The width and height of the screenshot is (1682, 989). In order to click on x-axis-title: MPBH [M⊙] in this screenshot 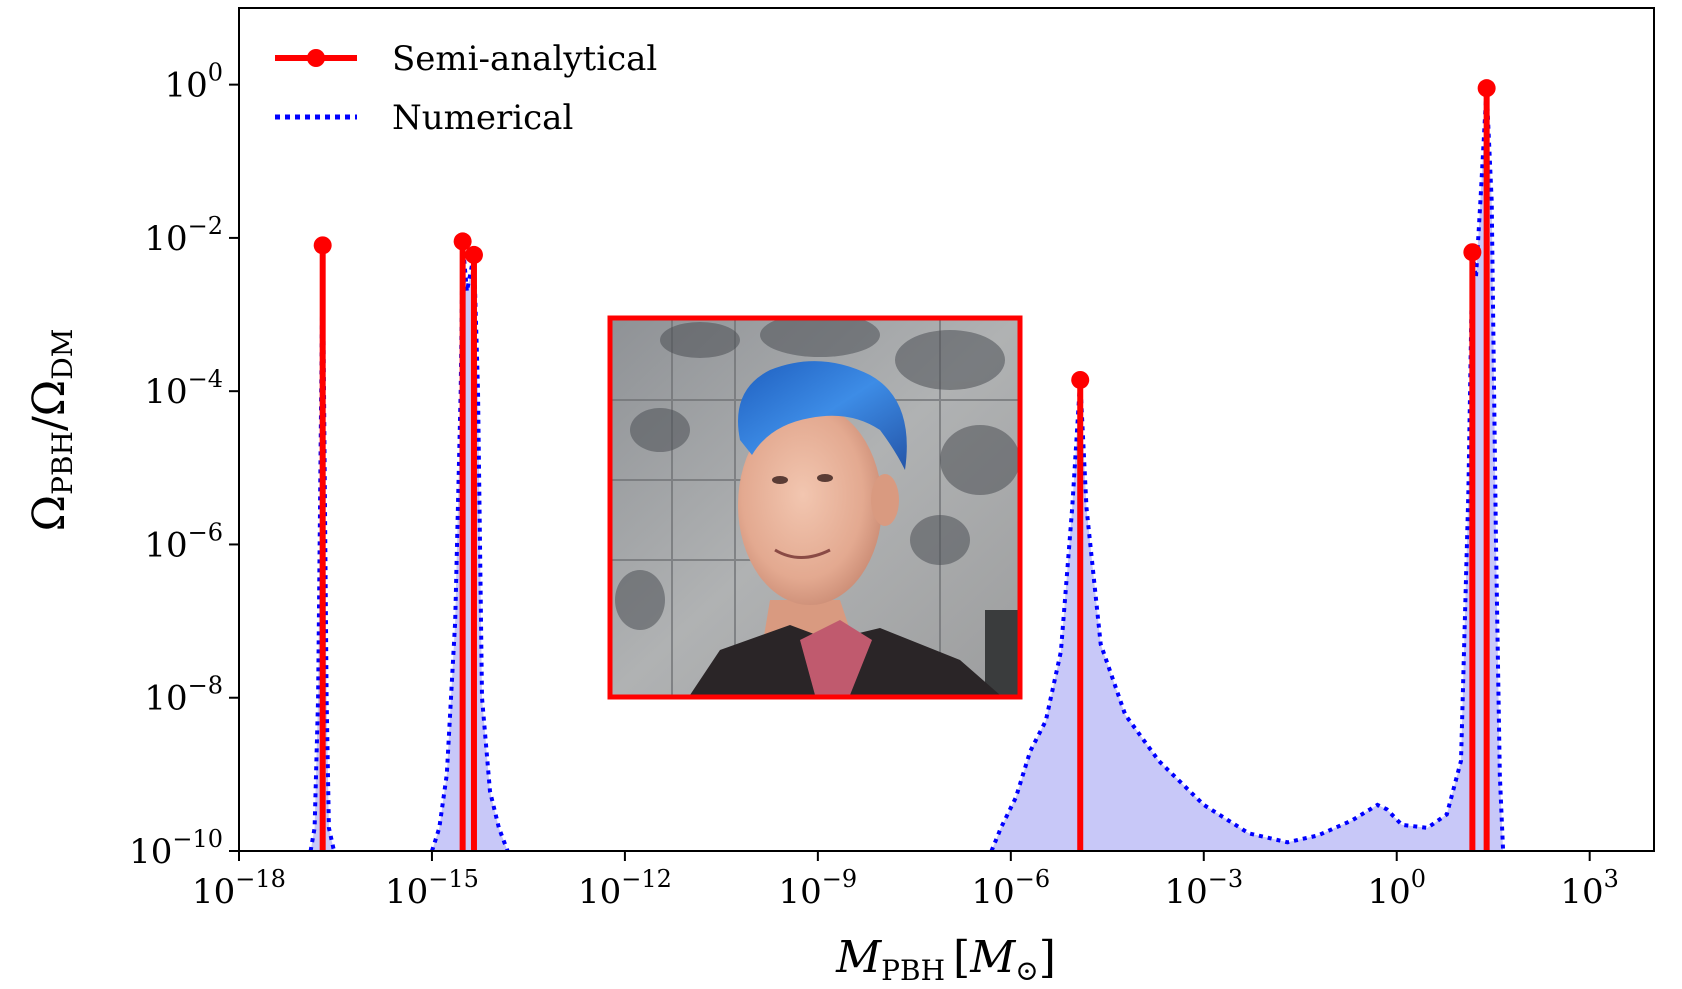, I will do `click(945, 959)`.